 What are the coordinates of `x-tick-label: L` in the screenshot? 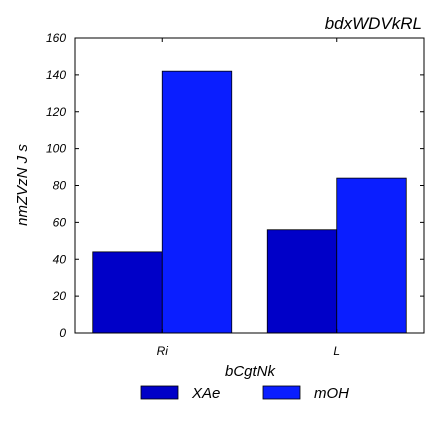 It's located at (336, 351).